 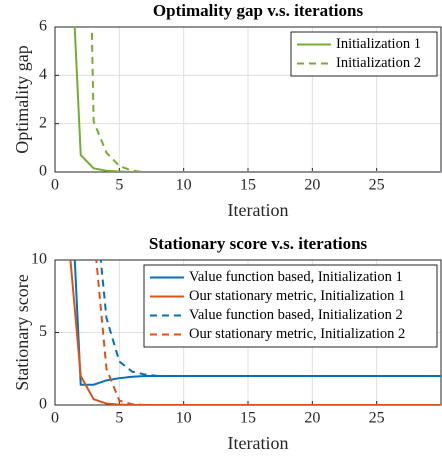 I want to click on y-axis-label: Optimality gap, so click(x=22, y=99).